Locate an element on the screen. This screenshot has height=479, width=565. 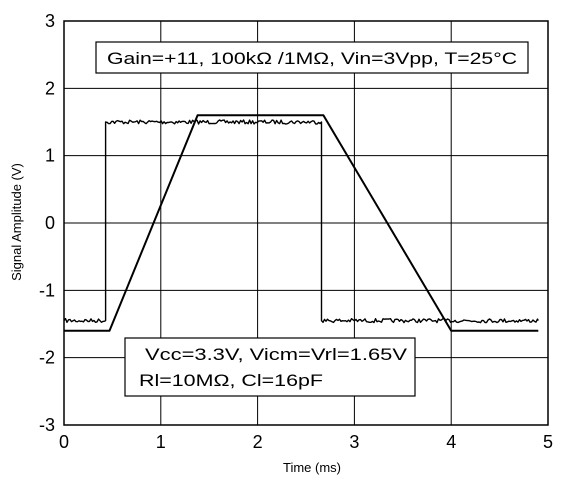
x-tick-label: 2 is located at coordinates (258, 442).